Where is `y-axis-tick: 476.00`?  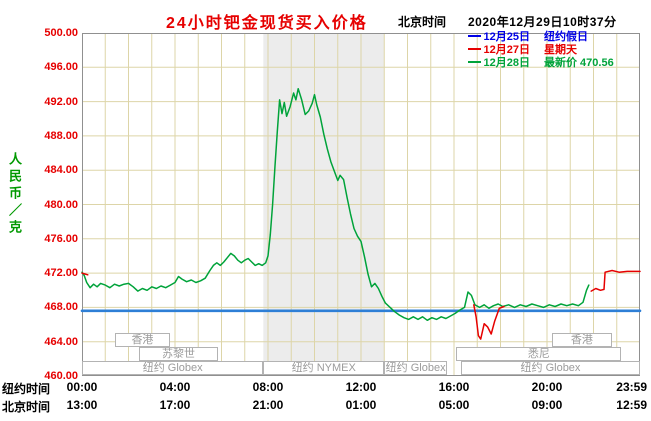
y-axis-tick: 476.00 is located at coordinates (61, 238).